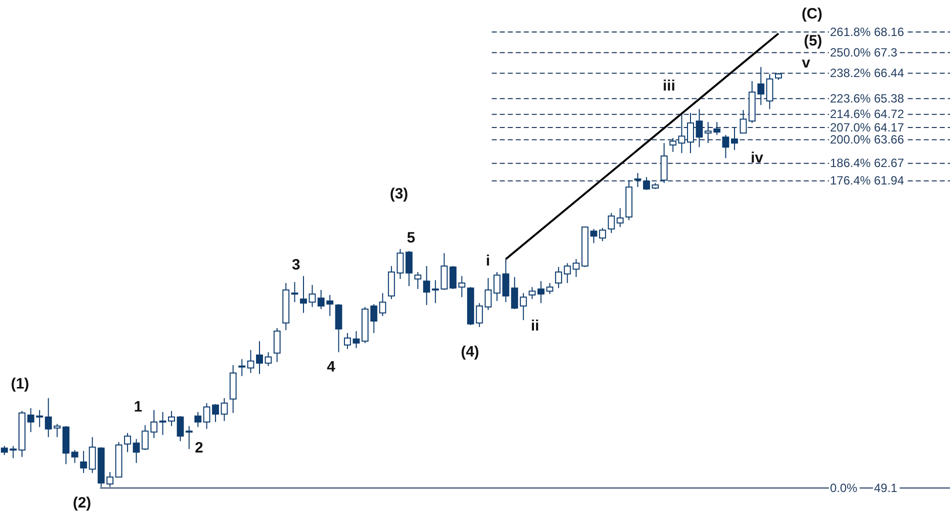  I want to click on y2-tick-label: 214.6%, so click(851, 114).